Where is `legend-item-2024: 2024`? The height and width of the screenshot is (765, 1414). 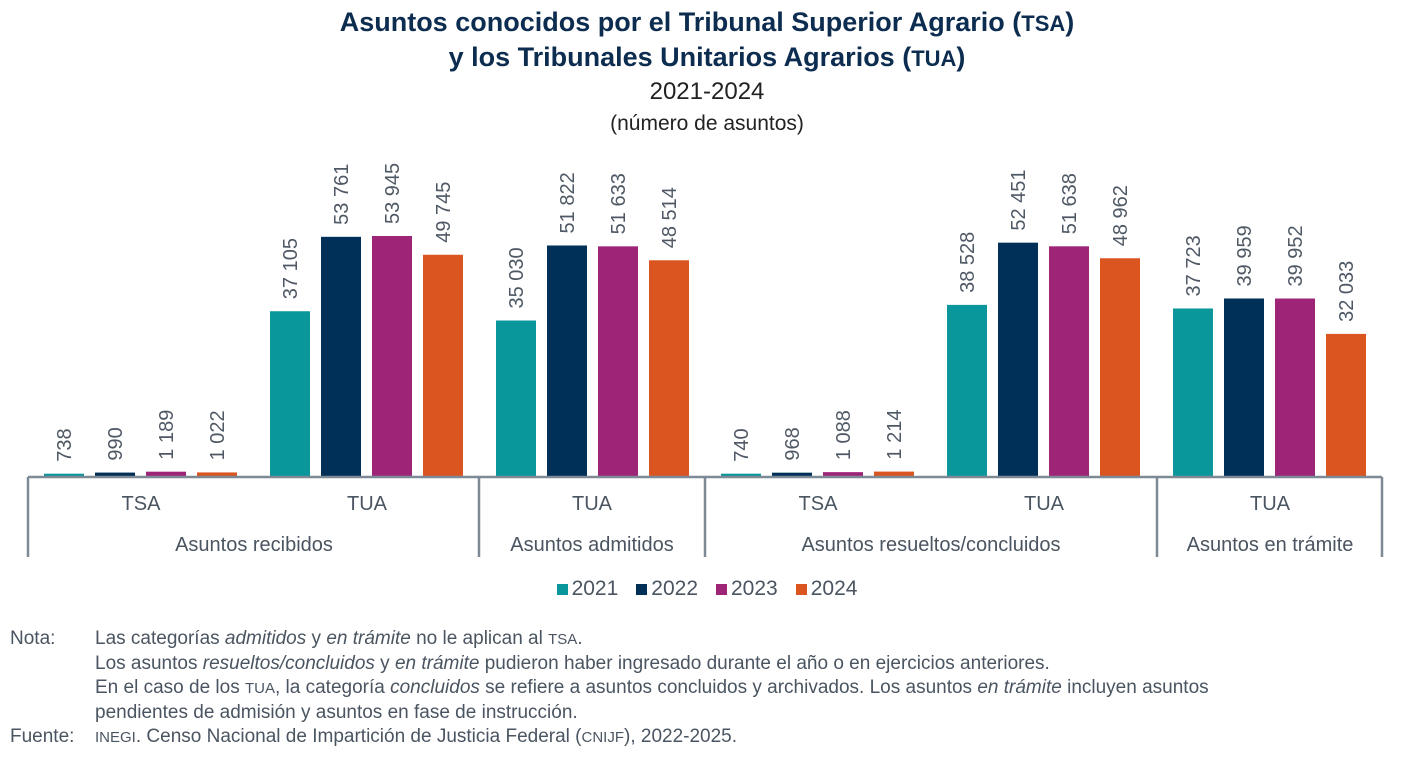 legend-item-2024: 2024 is located at coordinates (826, 589).